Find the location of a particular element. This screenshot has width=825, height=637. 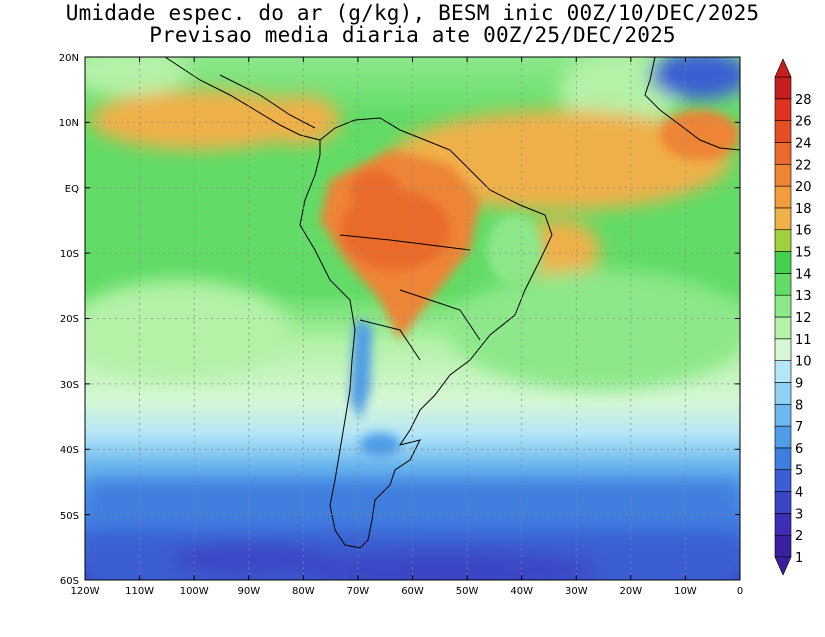

colorbar-label: 9 is located at coordinates (799, 383).